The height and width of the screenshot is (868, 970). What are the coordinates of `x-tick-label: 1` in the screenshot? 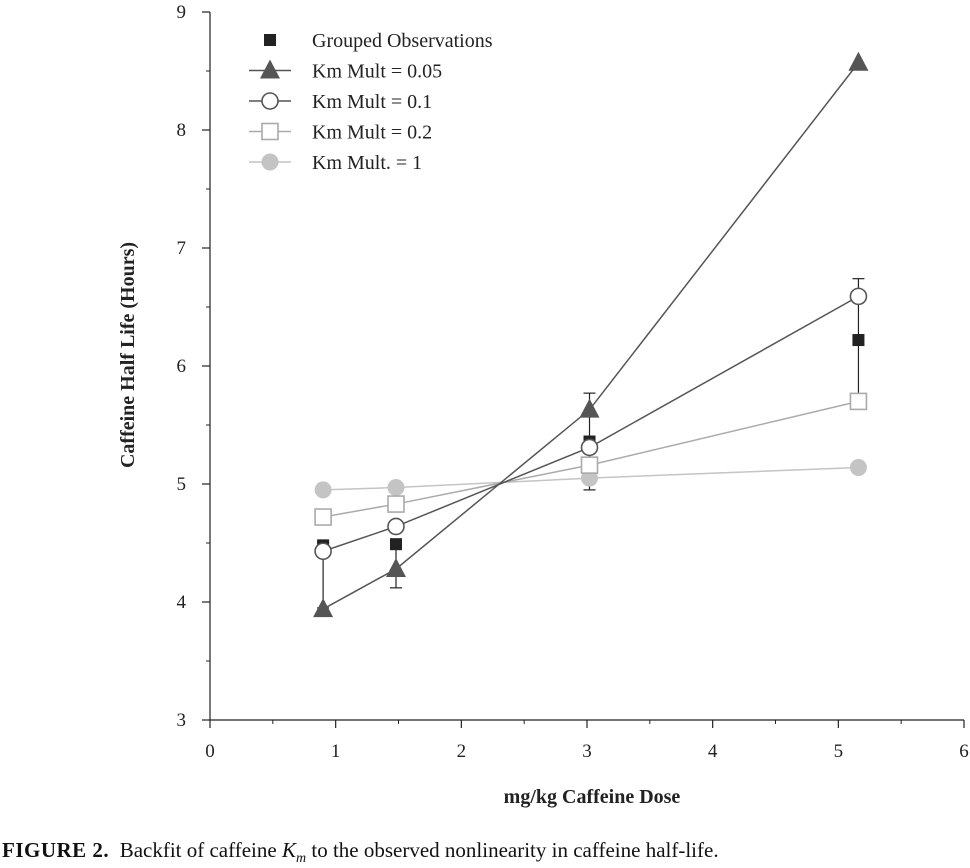 It's located at (336, 751).